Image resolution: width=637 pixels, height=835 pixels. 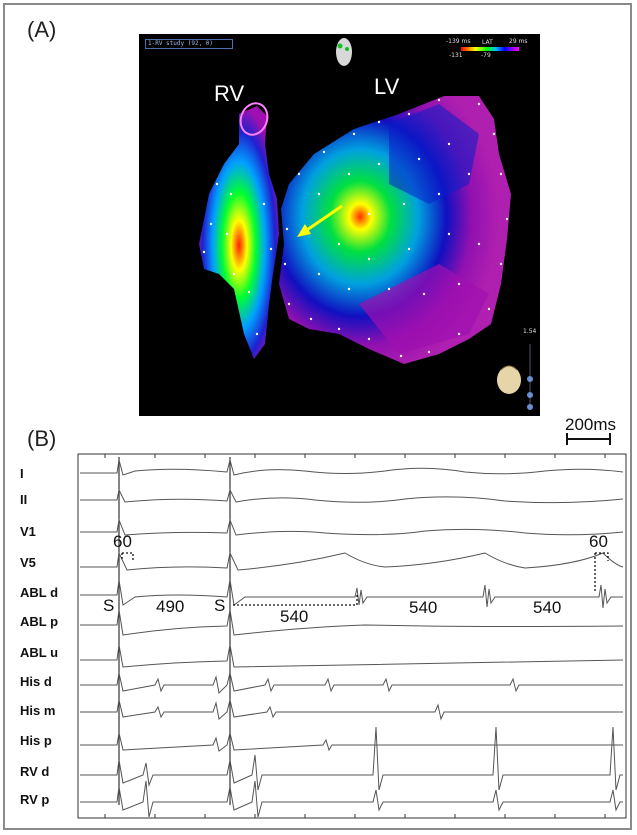 I want to click on channel-label-abl-p: ABL p, so click(x=39, y=621).